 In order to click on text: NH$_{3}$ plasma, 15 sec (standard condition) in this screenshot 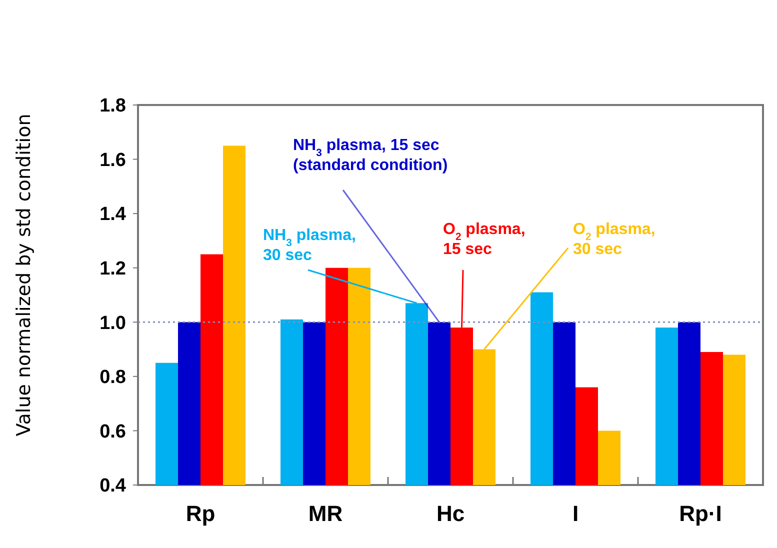, I will do `click(370, 155)`.